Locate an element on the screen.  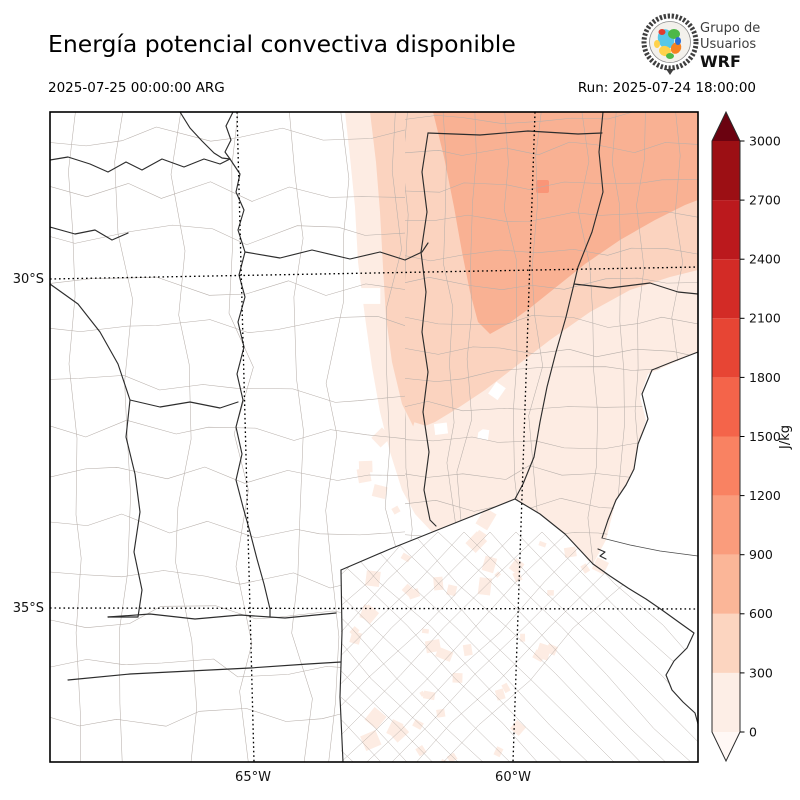
colorbar-tick-label-3000: 3000 is located at coordinates (765, 140).